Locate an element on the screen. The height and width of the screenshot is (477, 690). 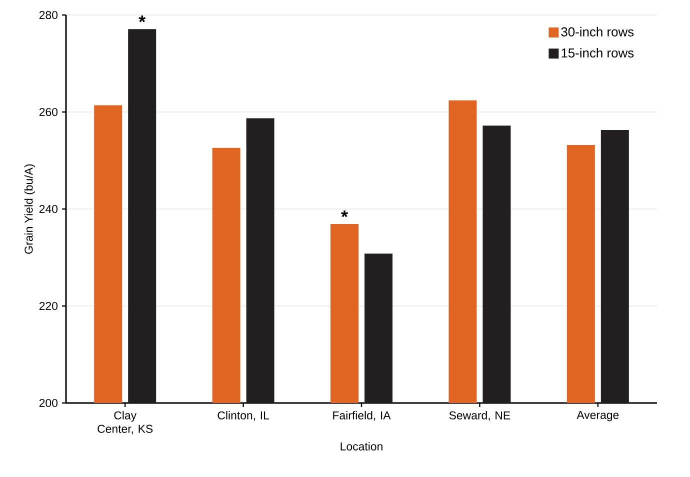
x-tick-label: Clinton, IL is located at coordinates (244, 416).